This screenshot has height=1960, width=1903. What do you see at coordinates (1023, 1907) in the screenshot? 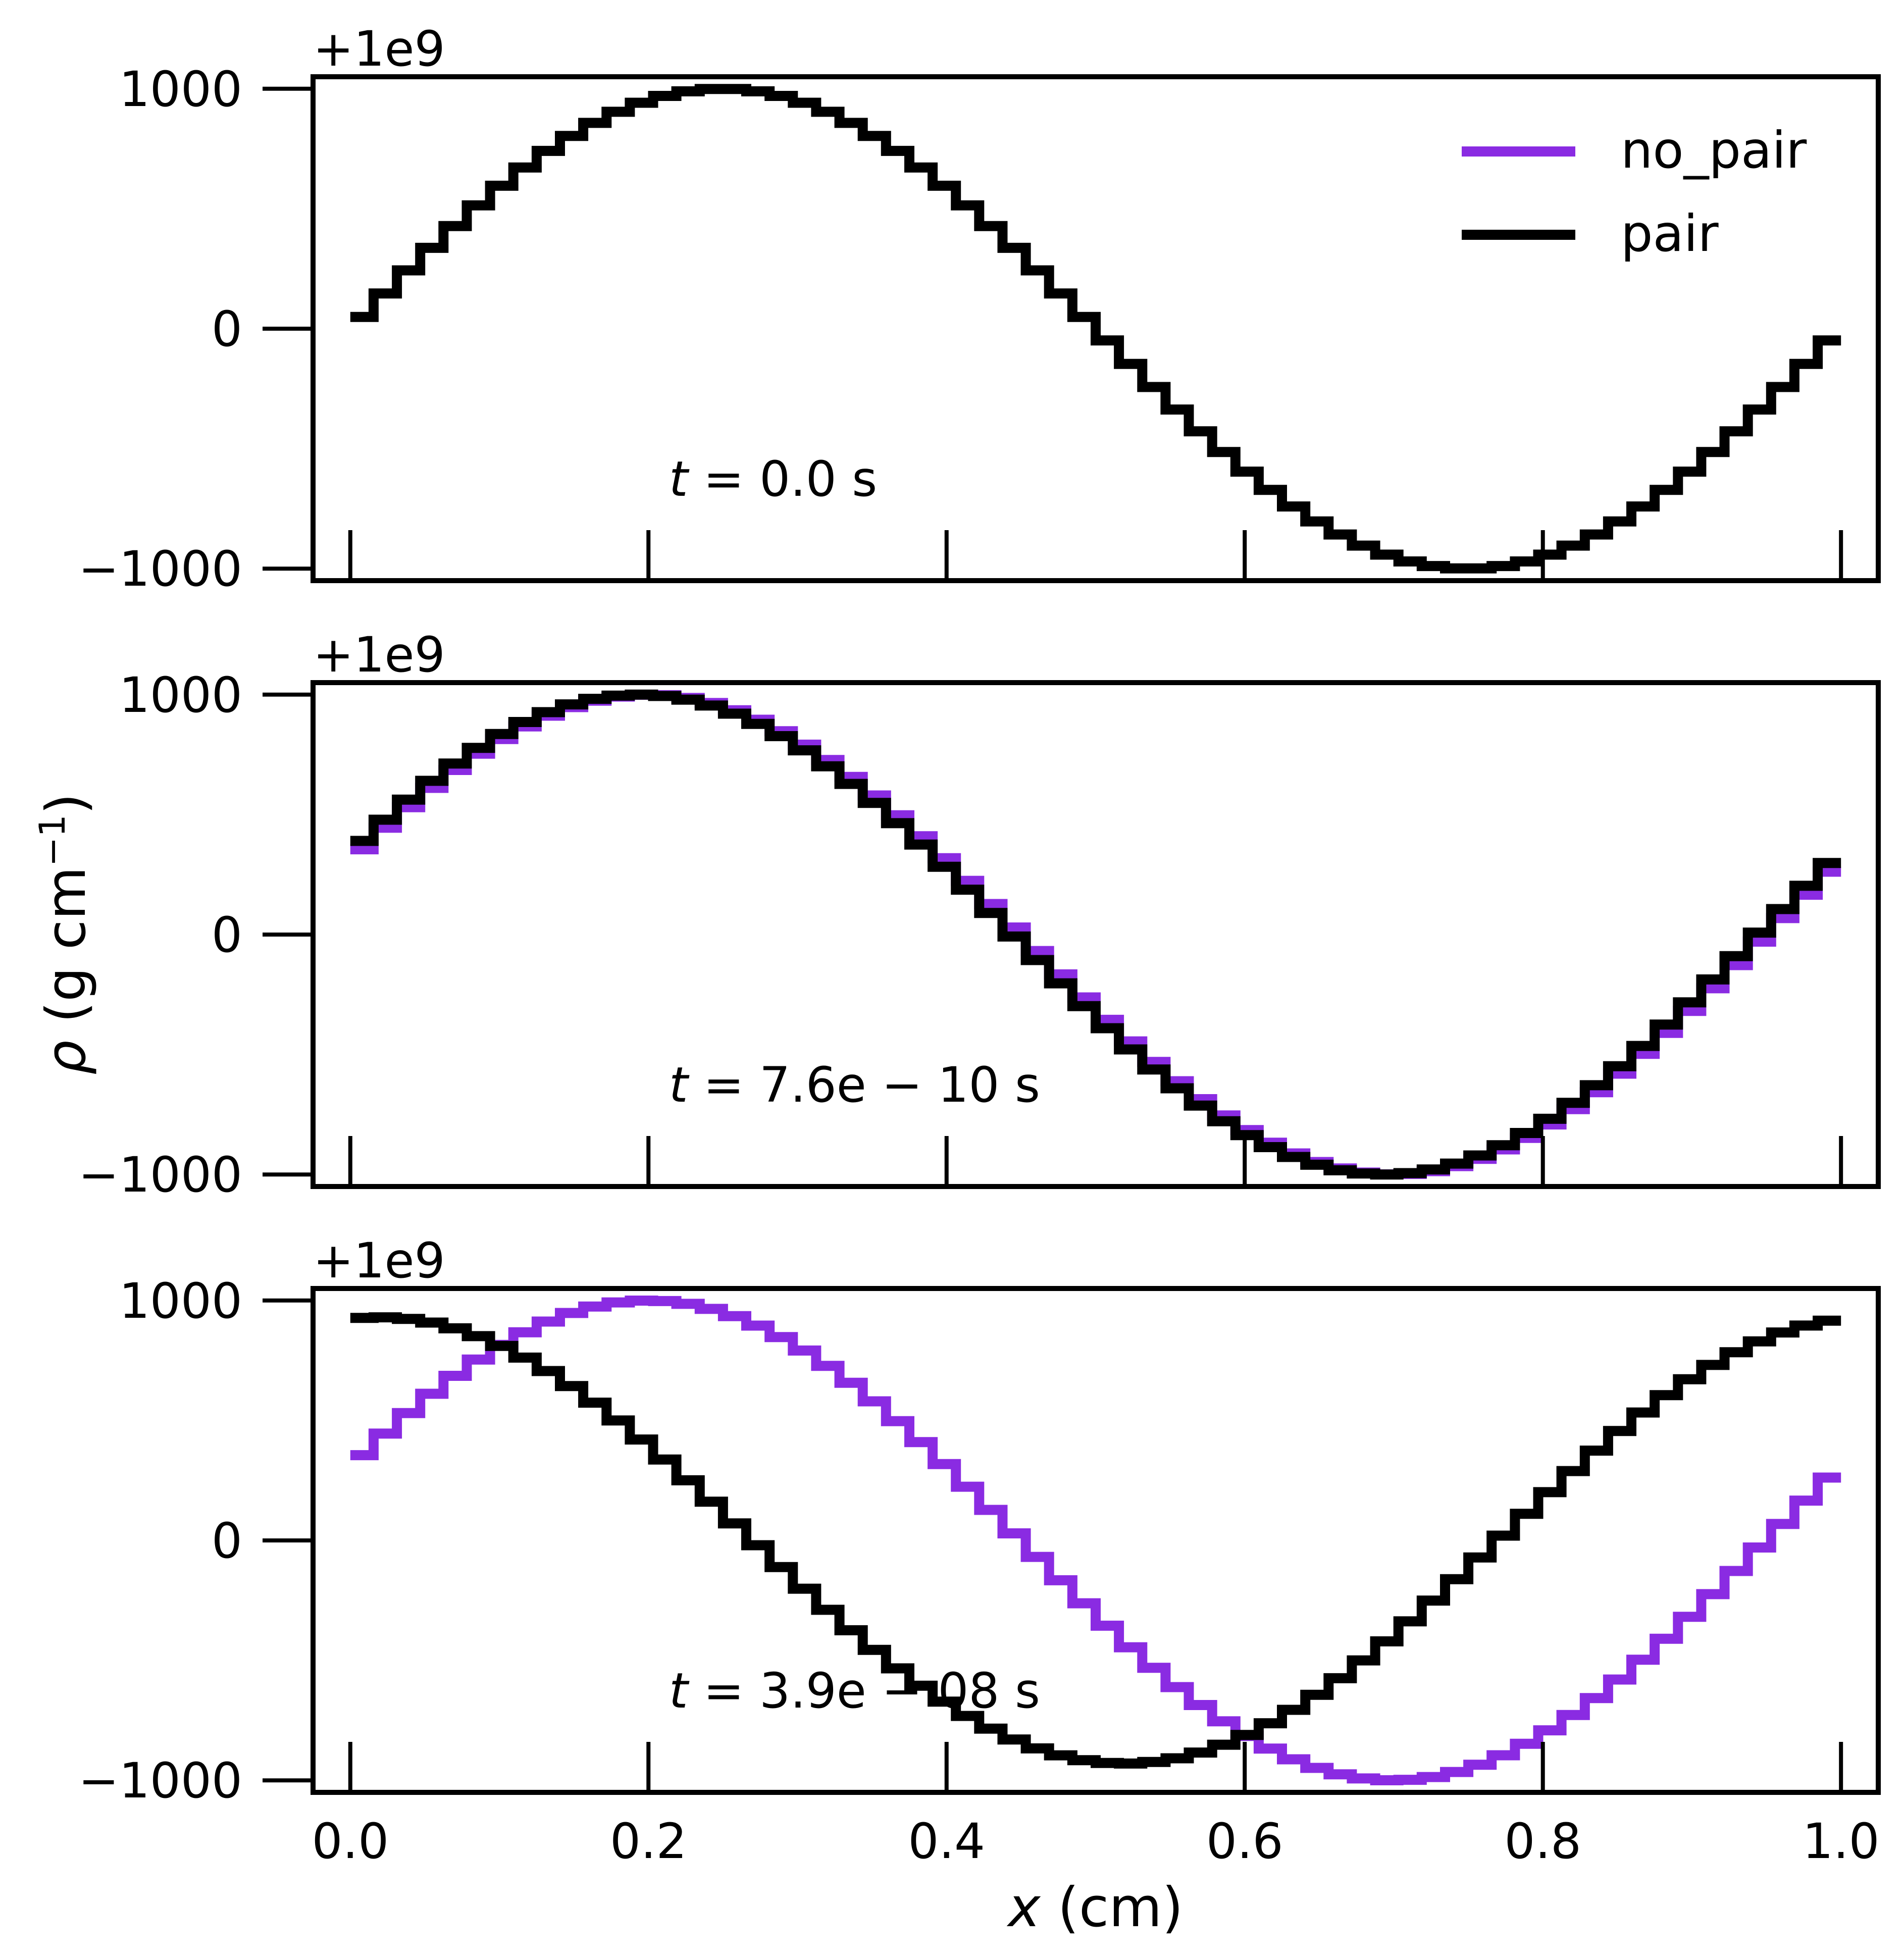
I see `x-axis-label-var: x` at bounding box center [1023, 1907].